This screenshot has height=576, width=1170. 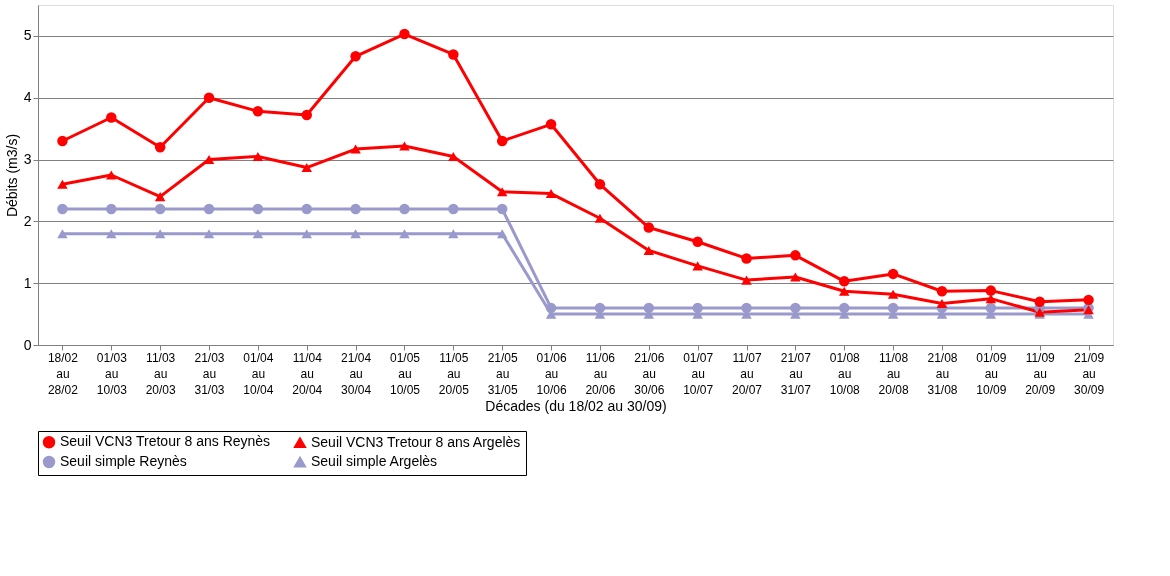 I want to click on legend-label: Seuil simple Argelès, so click(x=374, y=461).